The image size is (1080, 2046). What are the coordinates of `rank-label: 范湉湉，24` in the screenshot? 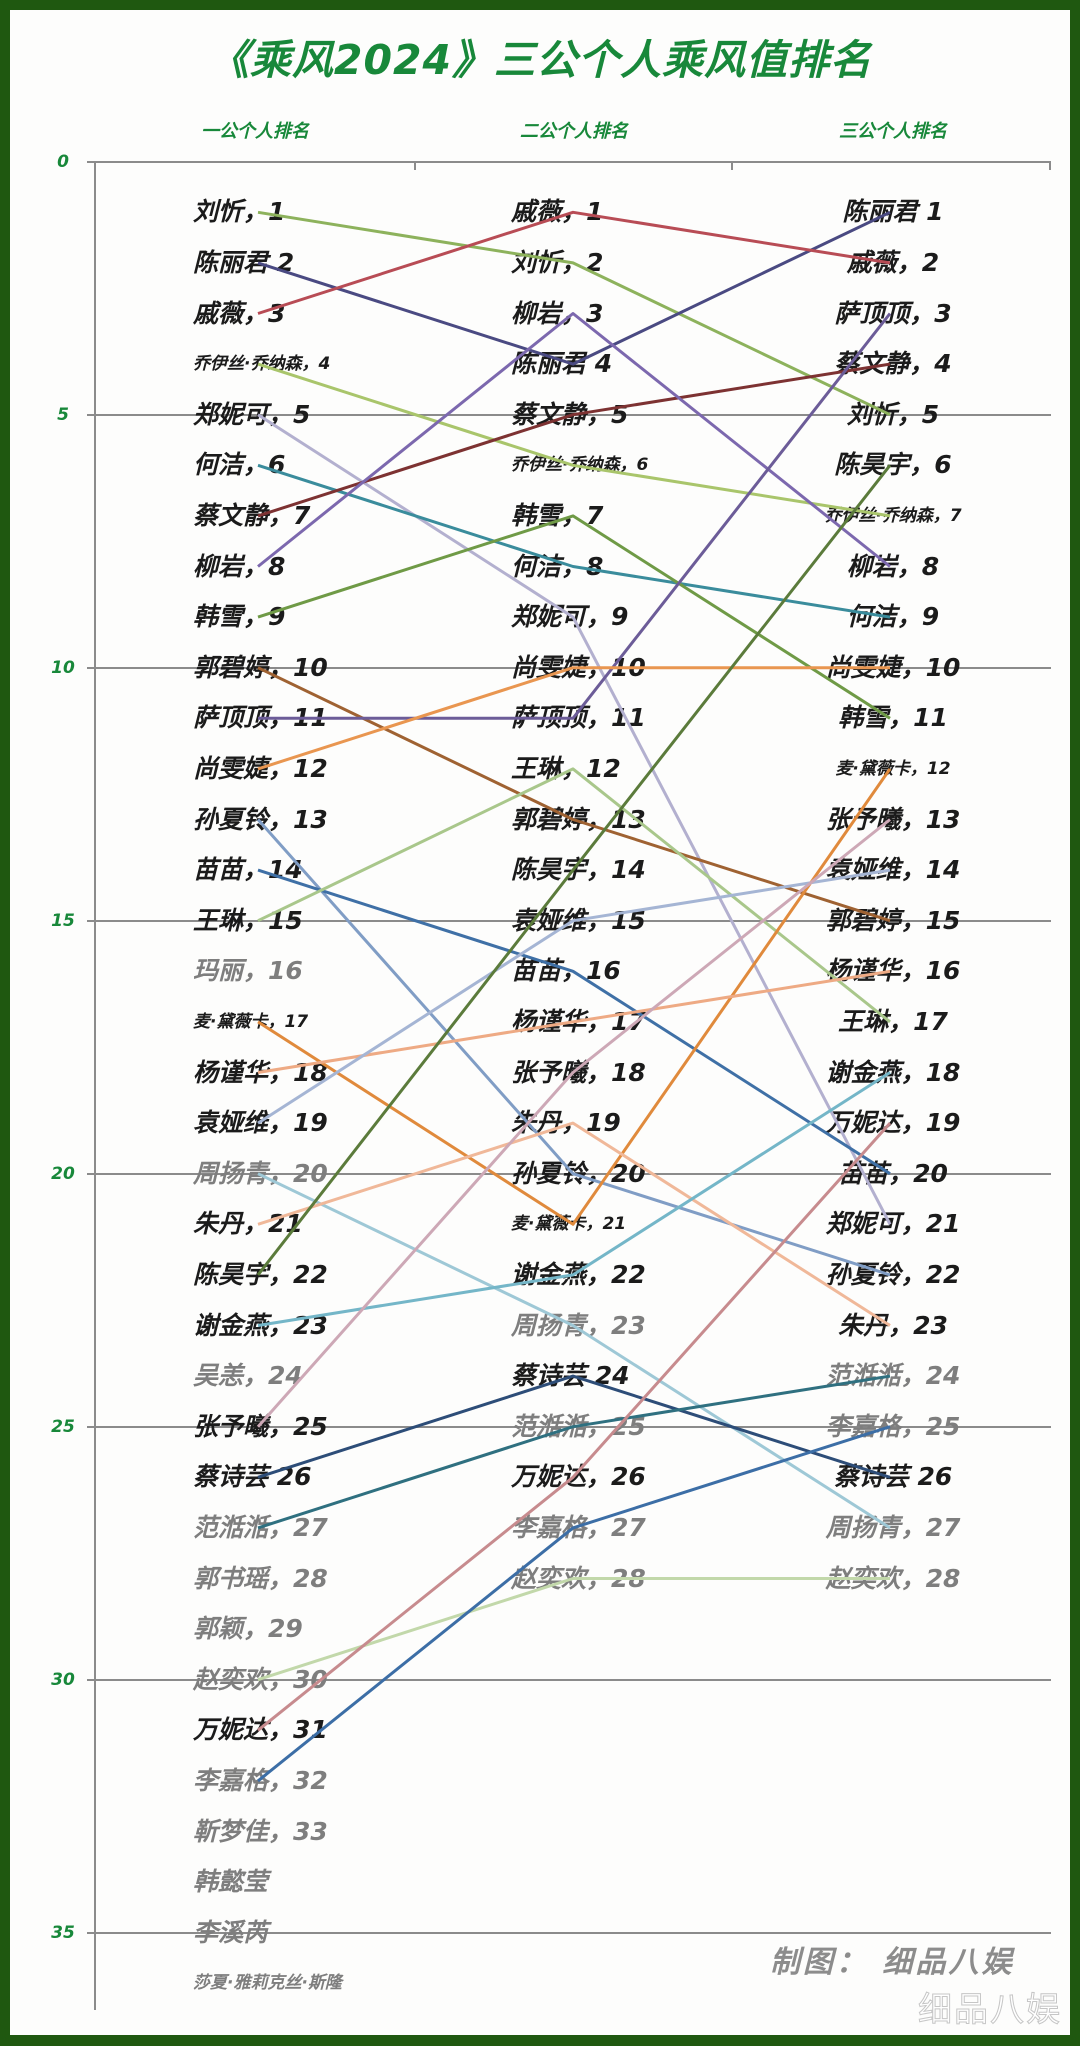 It's located at (893, 1376).